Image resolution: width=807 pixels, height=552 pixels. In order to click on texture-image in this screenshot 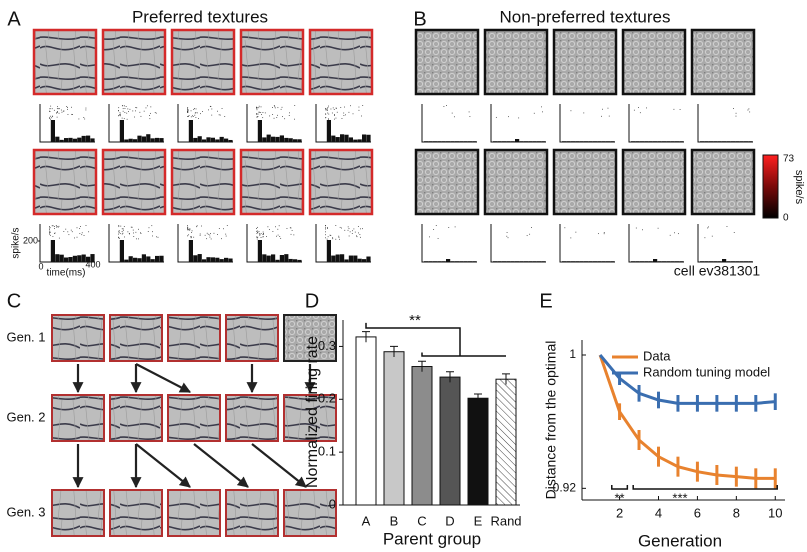, I will do `click(203, 62)`.